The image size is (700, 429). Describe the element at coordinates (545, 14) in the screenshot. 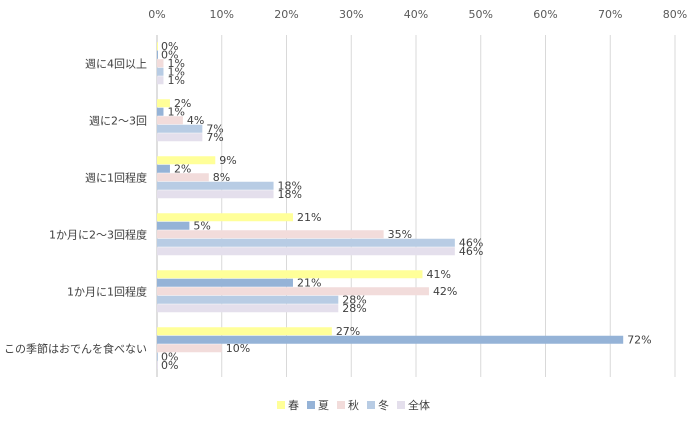

I see `x-tick-label: 60%` at that location.